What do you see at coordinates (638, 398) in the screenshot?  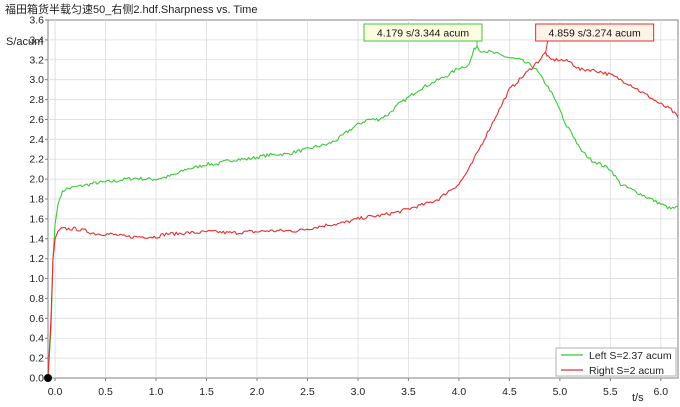 I see `x-axis-label: t/s` at bounding box center [638, 398].